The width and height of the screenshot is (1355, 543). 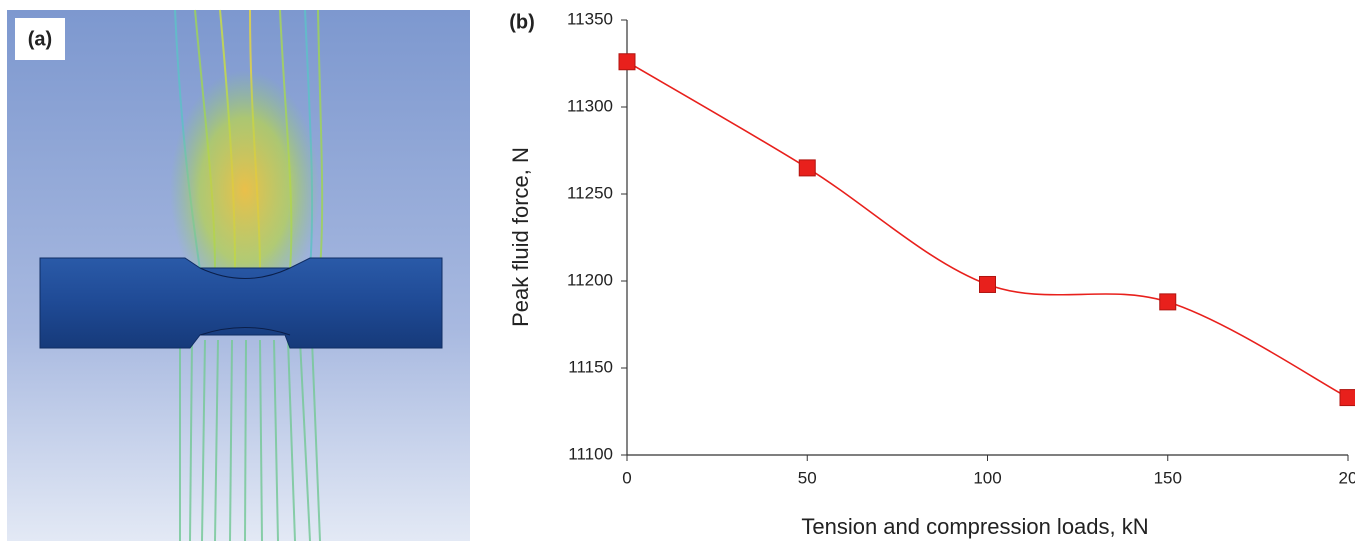 What do you see at coordinates (974, 526) in the screenshot?
I see `x-axis-title: Tension and compression loads, kN` at bounding box center [974, 526].